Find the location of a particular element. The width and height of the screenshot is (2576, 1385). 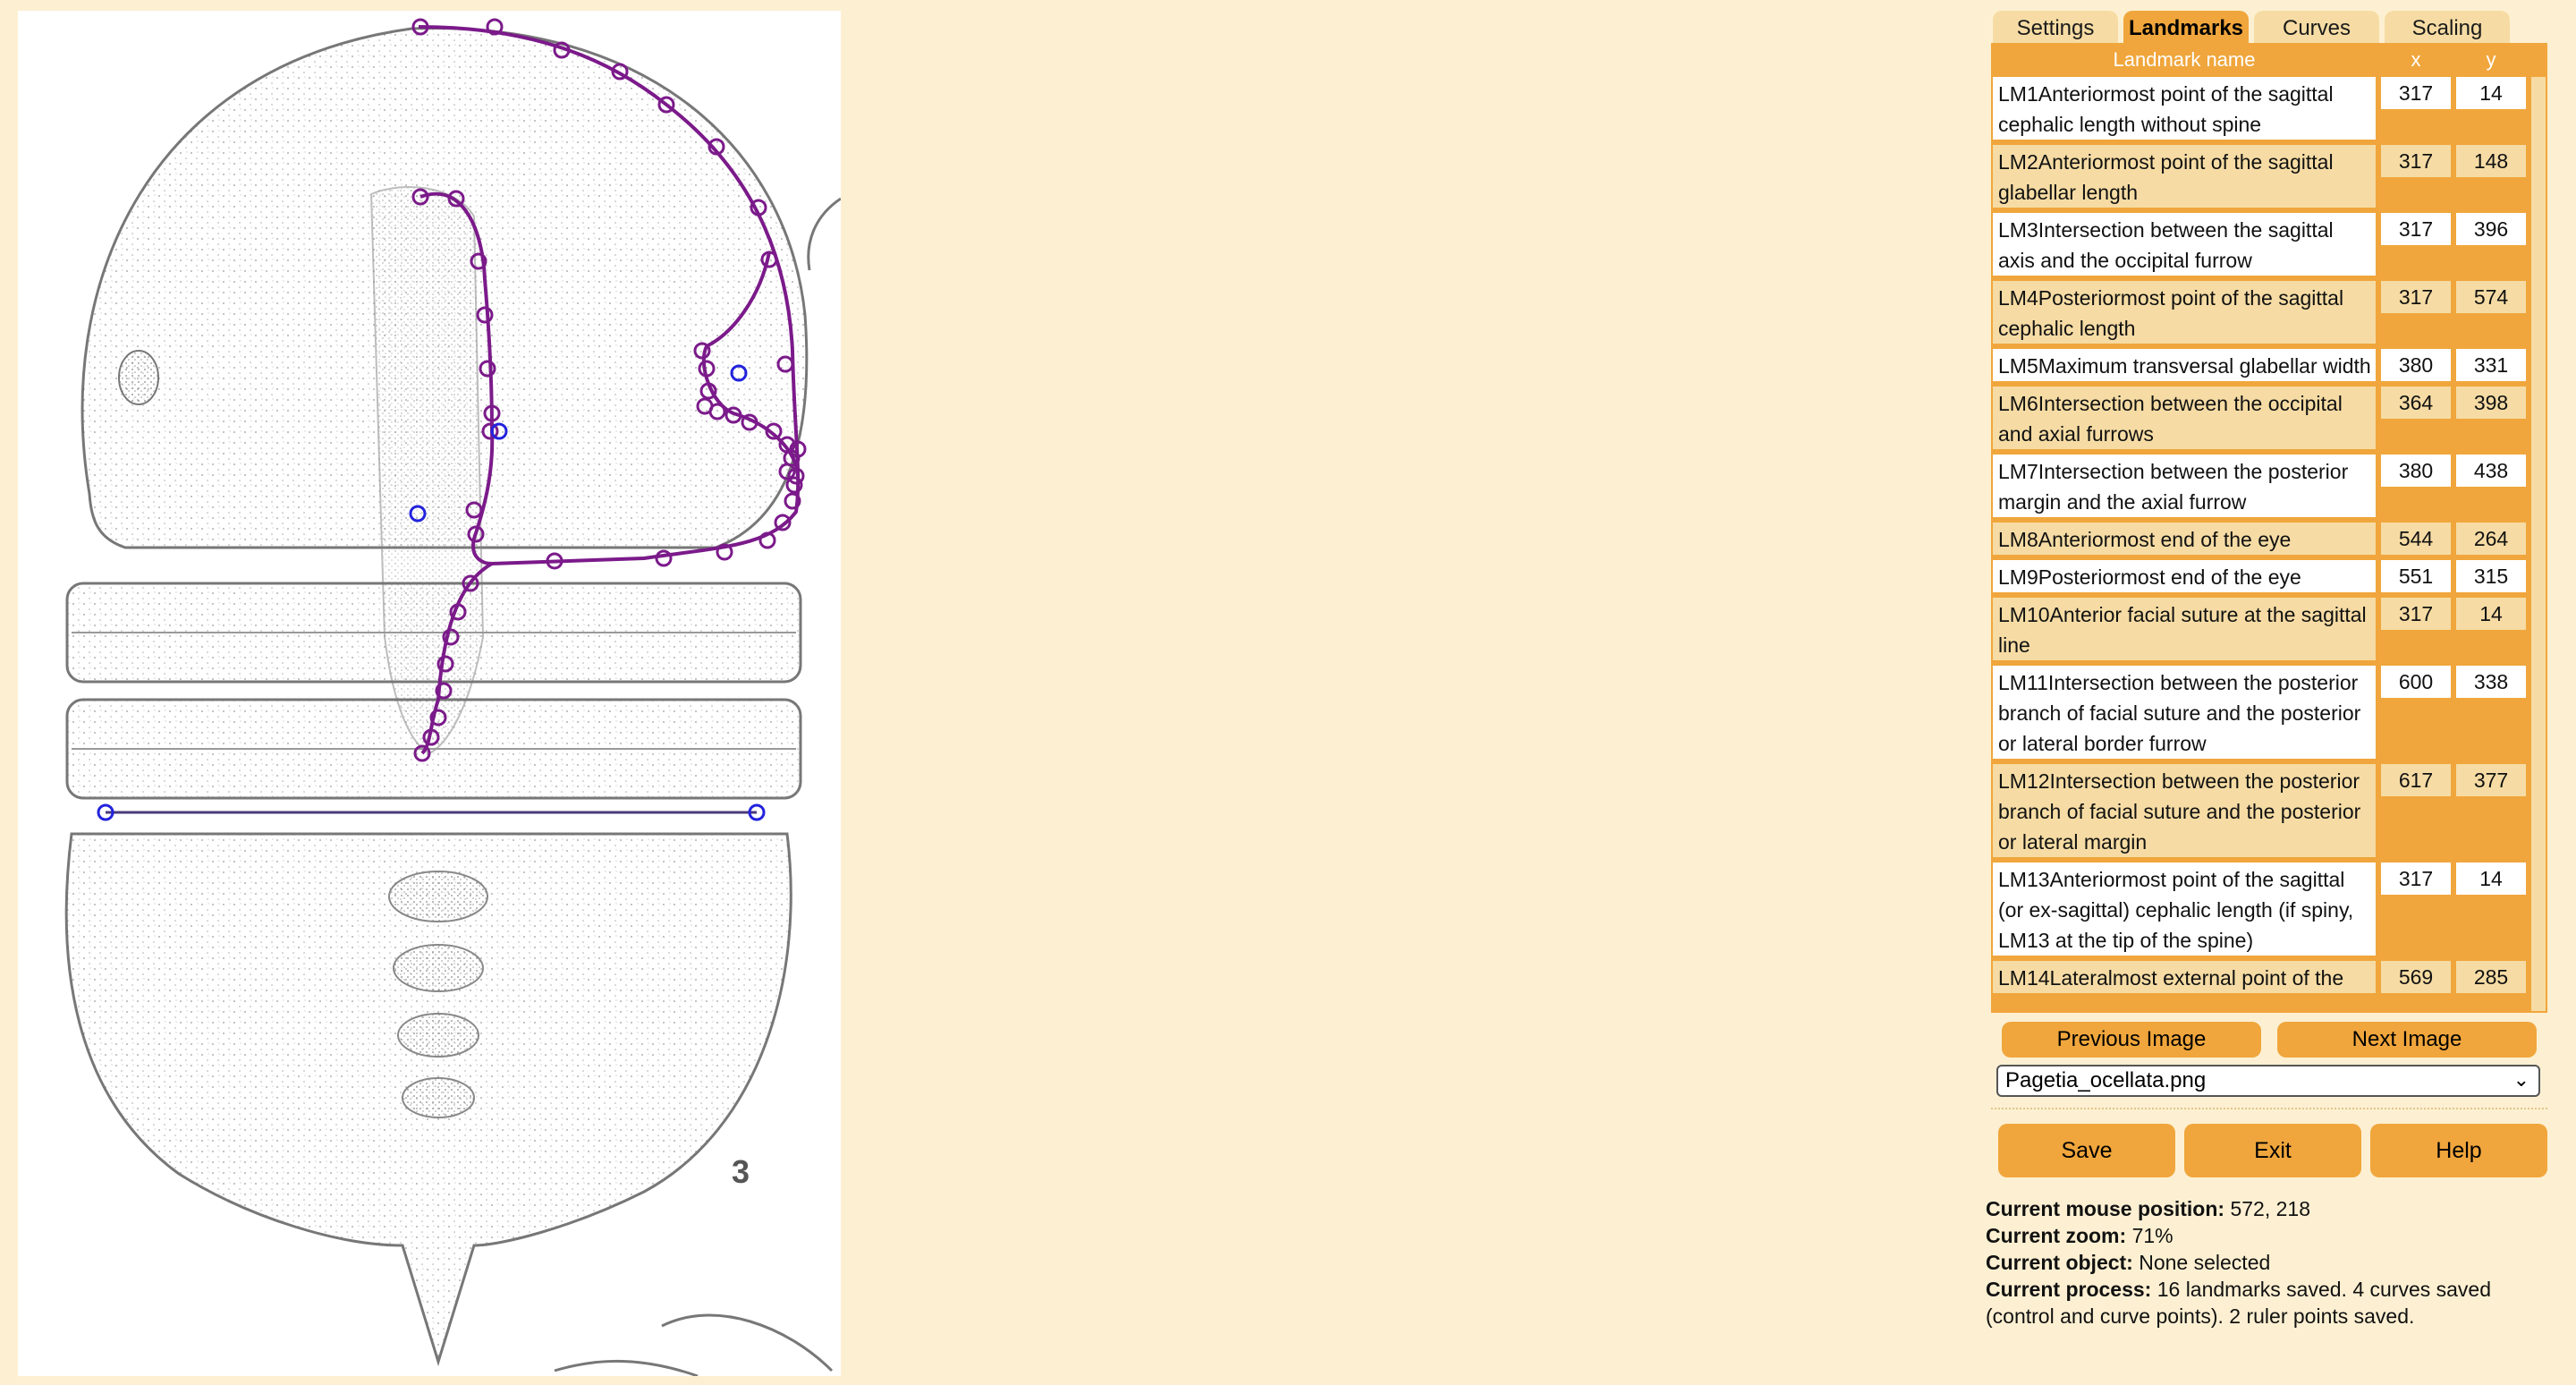

landmark-y-cell: 264 is located at coordinates (2491, 539).